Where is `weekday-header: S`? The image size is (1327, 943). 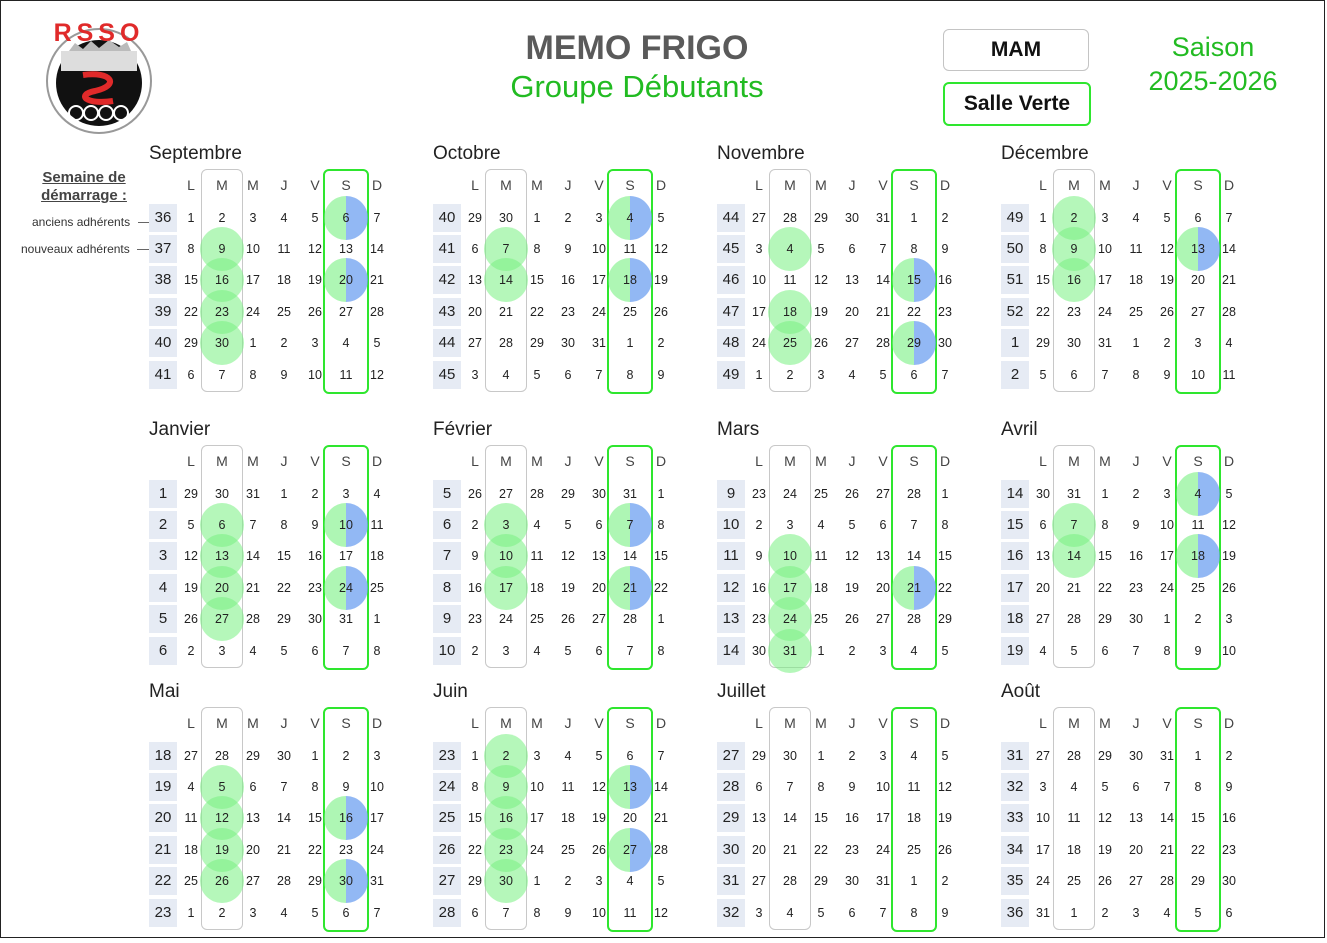 weekday-header: S is located at coordinates (1198, 185).